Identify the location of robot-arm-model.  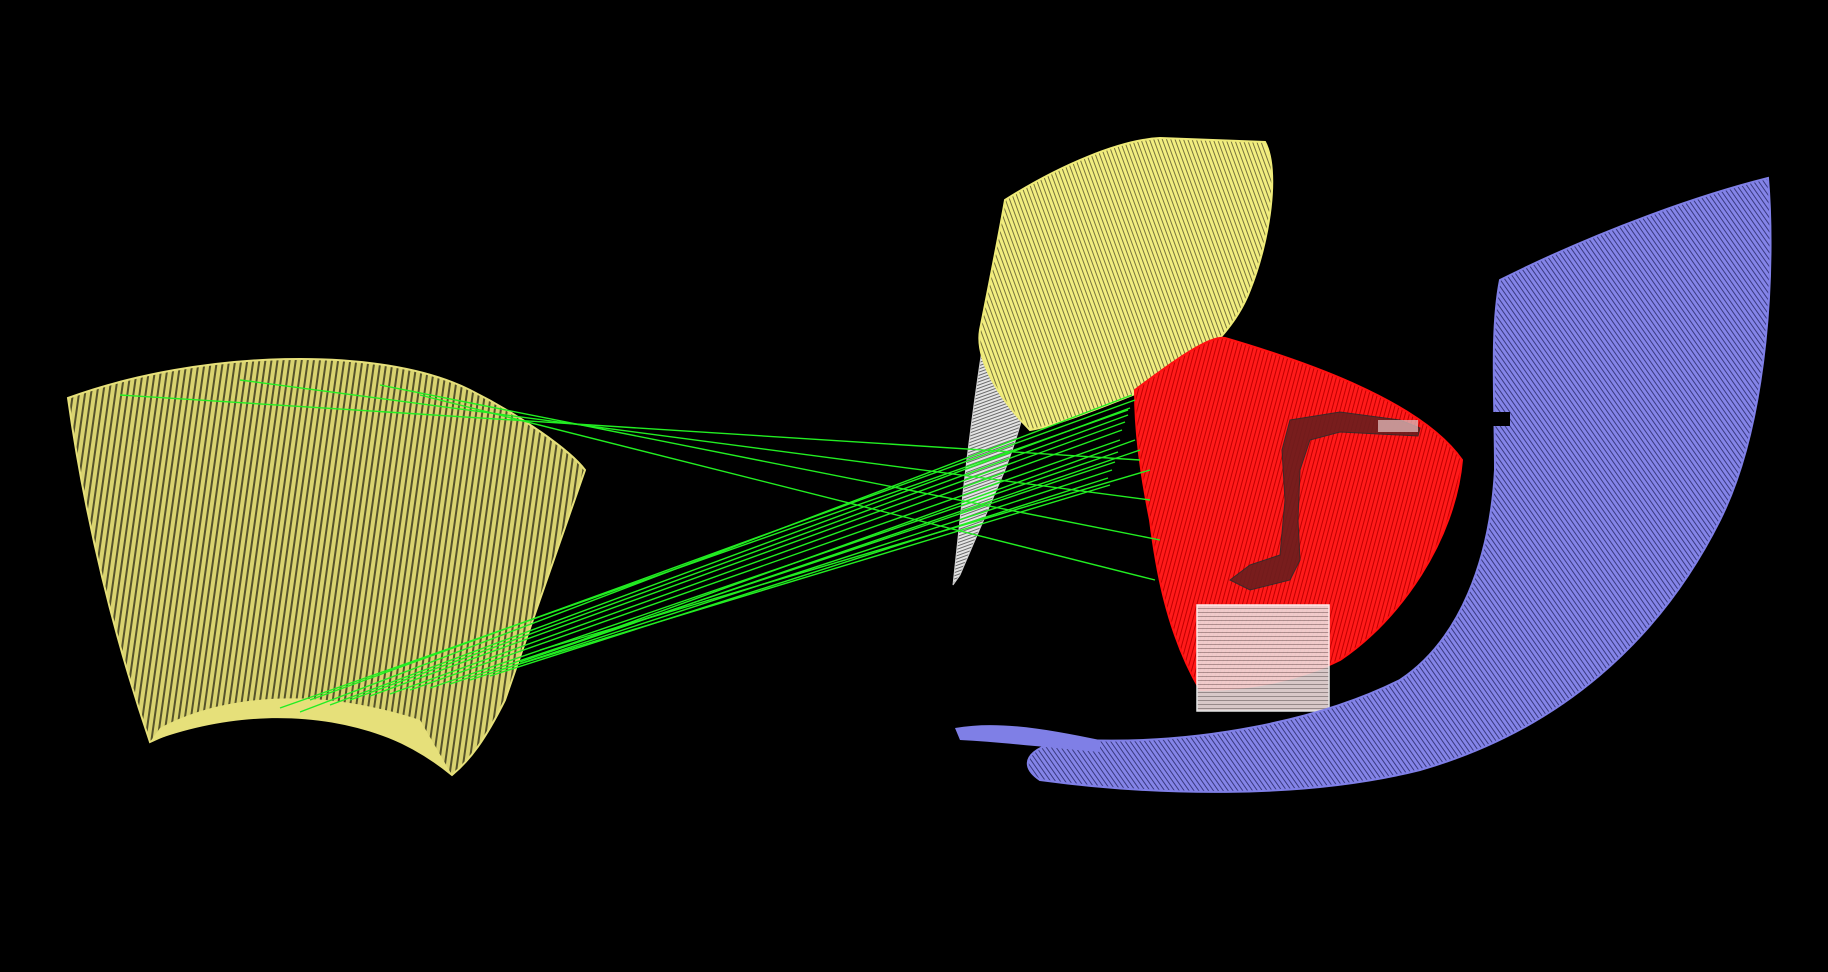
(1325, 501).